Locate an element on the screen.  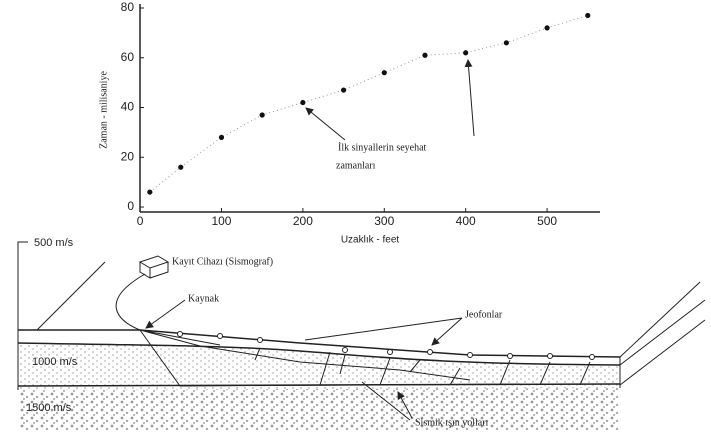
ground-surface is located at coordinates (319, 343).